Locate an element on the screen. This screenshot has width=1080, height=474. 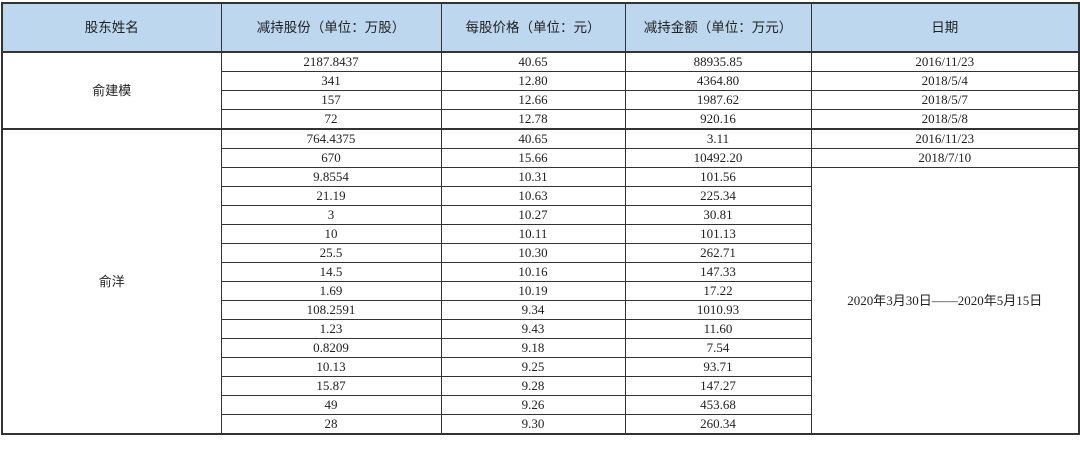
table-row: 21.19 10.63 225.34 is located at coordinates (540, 196).